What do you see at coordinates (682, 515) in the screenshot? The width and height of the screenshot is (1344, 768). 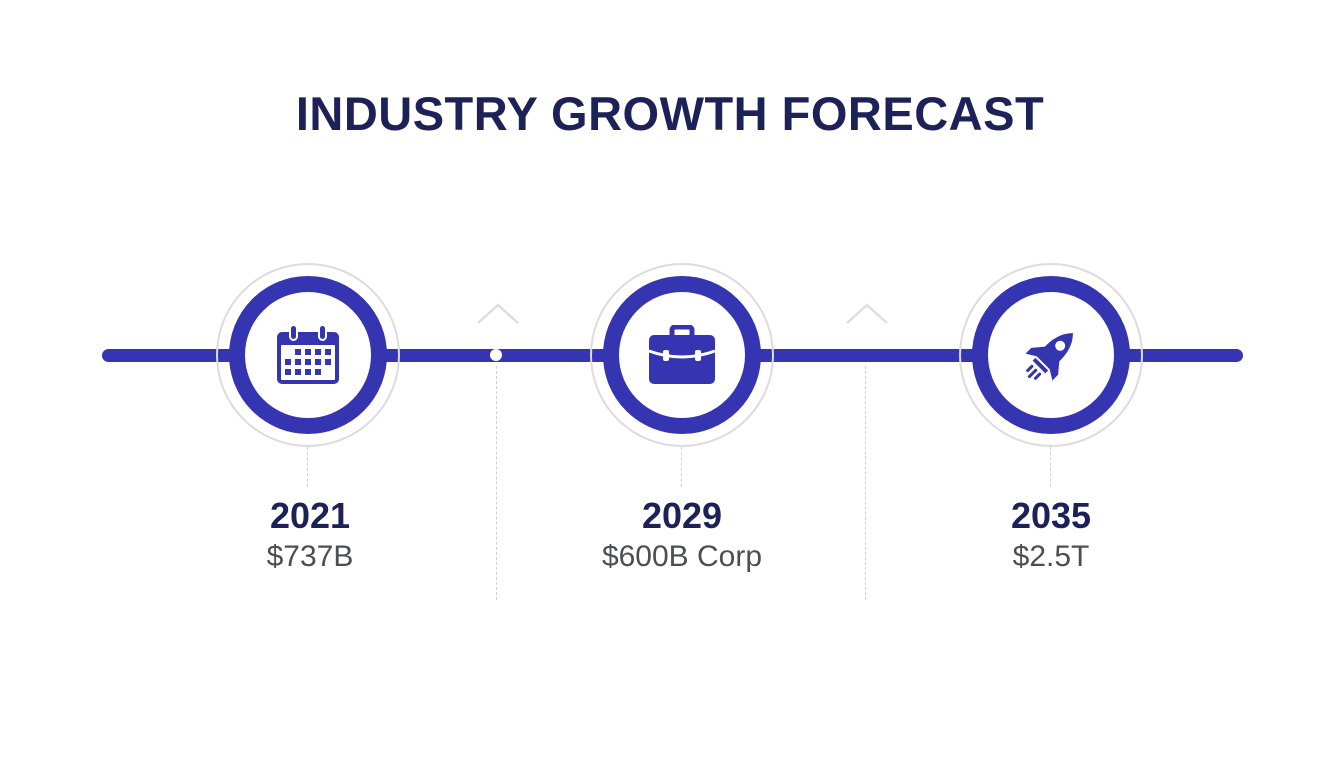 I see `milestone-year: 2029` at bounding box center [682, 515].